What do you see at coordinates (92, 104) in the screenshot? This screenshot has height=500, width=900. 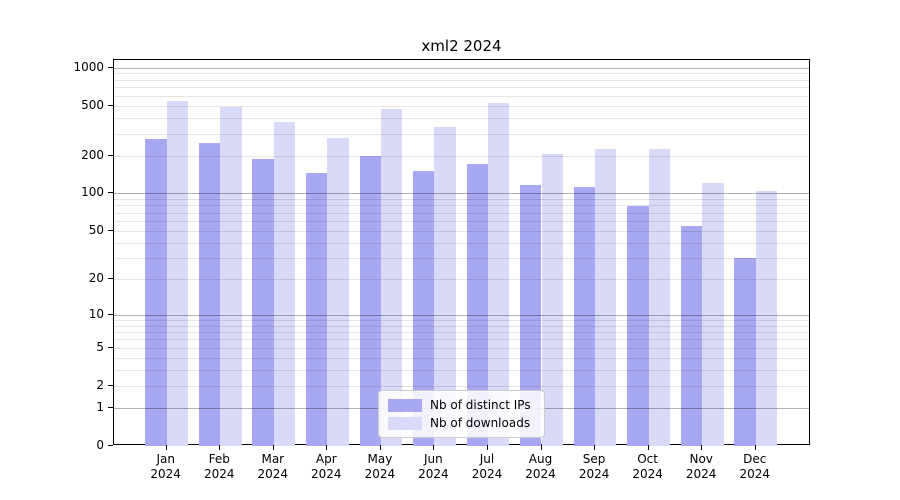 I see `y-tick-label-500: 500` at bounding box center [92, 104].